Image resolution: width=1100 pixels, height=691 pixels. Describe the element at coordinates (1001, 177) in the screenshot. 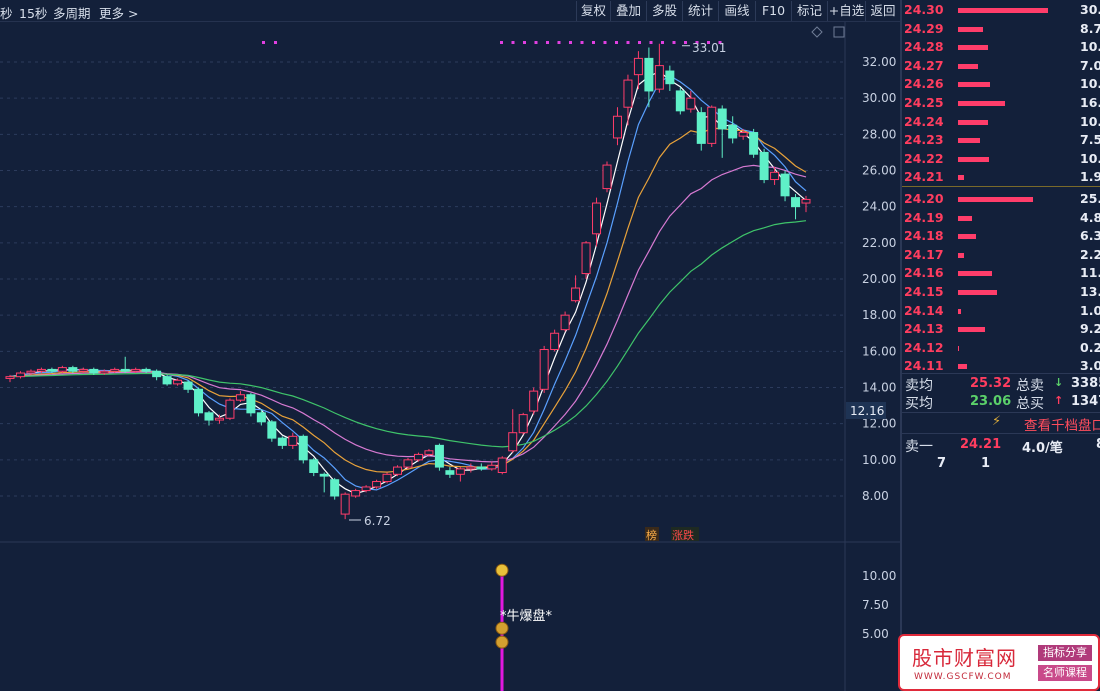

I see `ask-level-row: 24.21 1.9` at that location.